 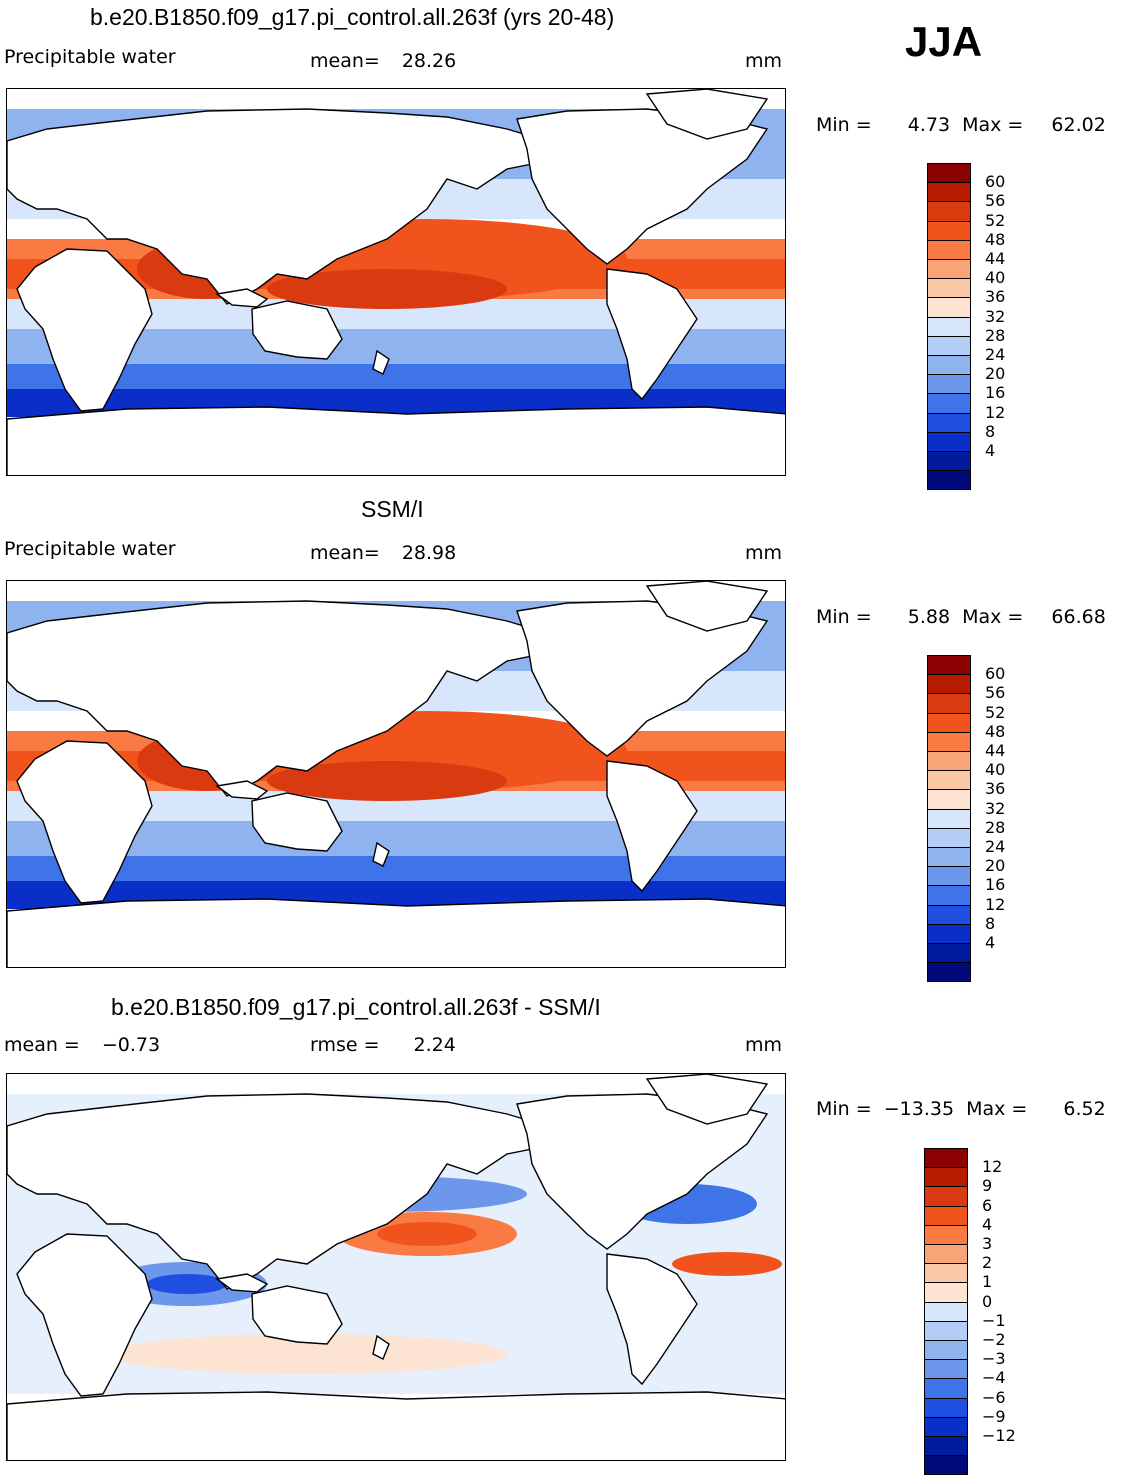 I want to click on colorbar-tick-label: 3, so click(x=987, y=1243).